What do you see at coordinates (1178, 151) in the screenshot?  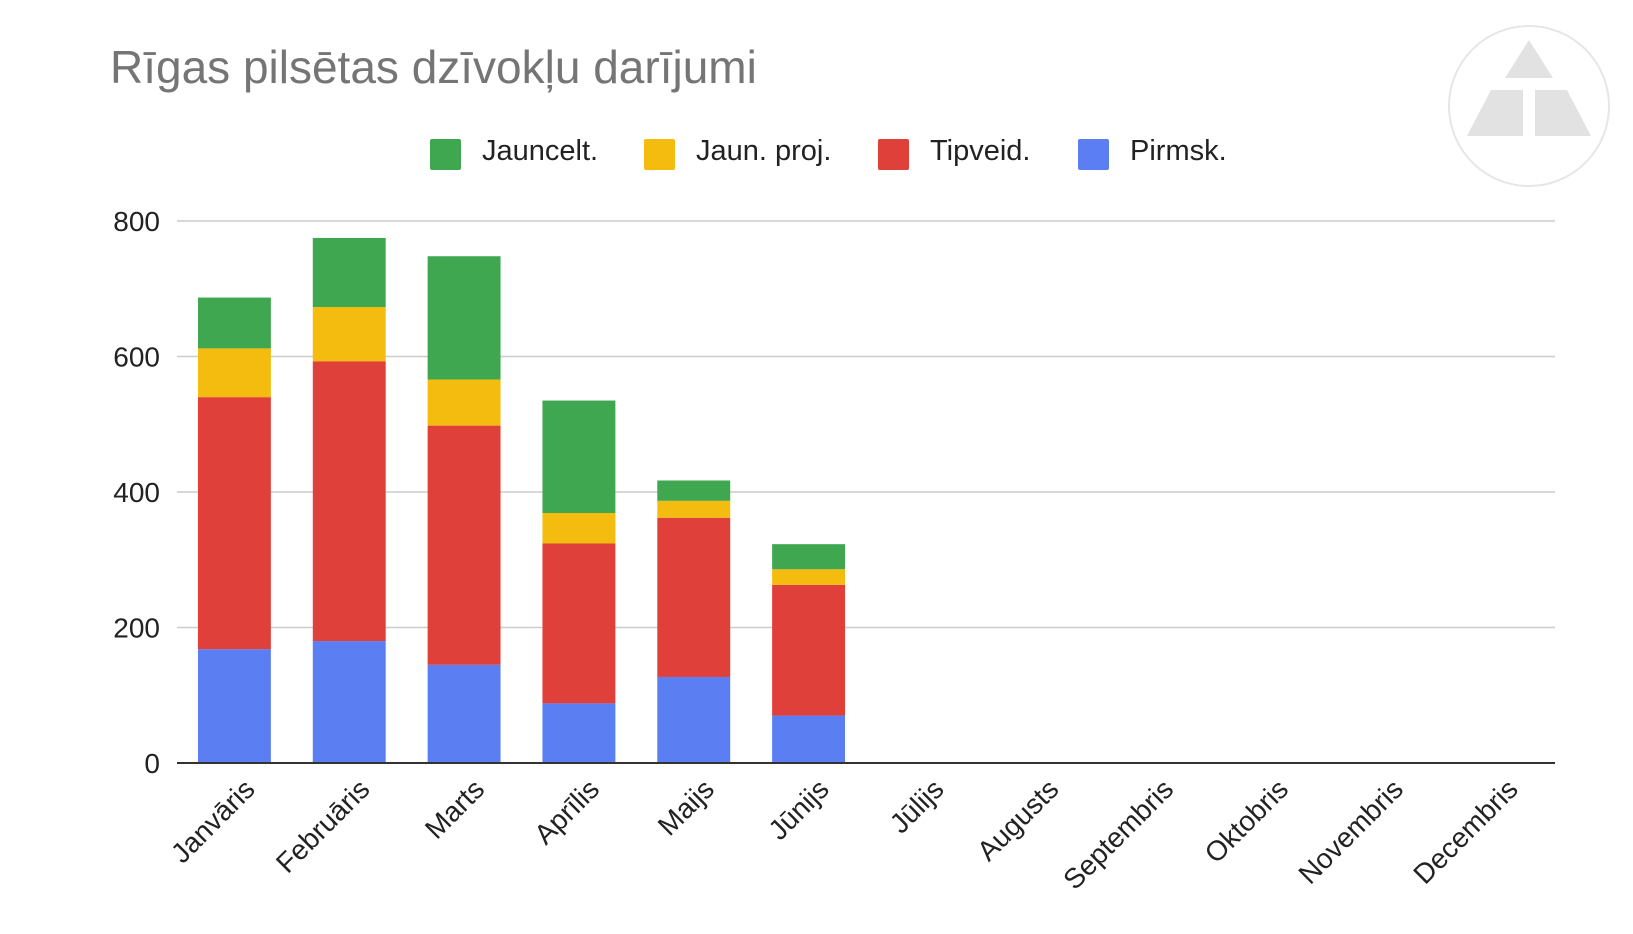 I see `legend-label: Pirmsk.` at bounding box center [1178, 151].